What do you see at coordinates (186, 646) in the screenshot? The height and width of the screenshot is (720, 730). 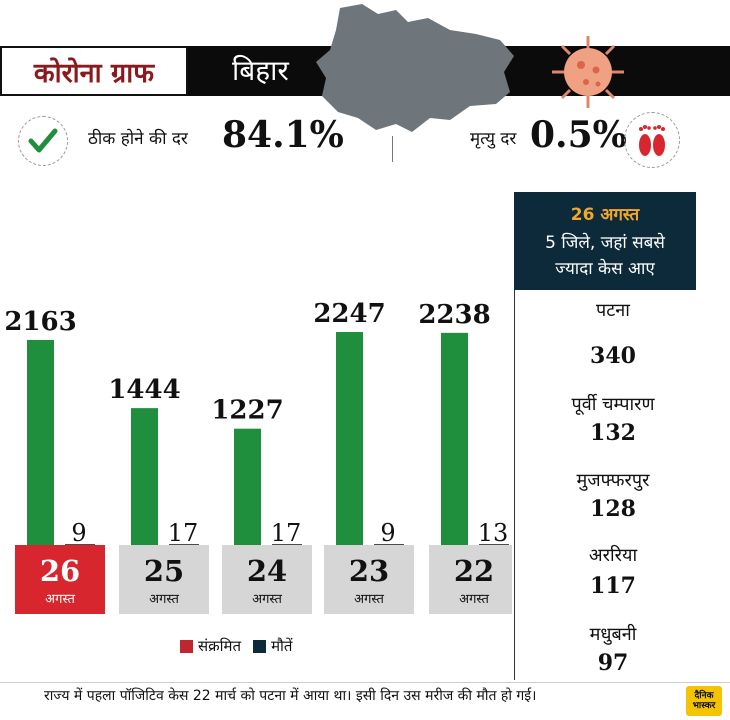 I see `infected-swatch` at bounding box center [186, 646].